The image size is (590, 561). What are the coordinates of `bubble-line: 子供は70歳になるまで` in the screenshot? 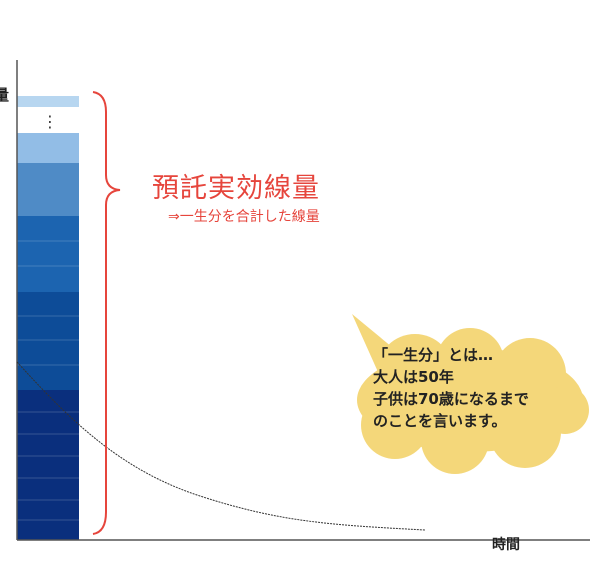 It's located at (451, 399).